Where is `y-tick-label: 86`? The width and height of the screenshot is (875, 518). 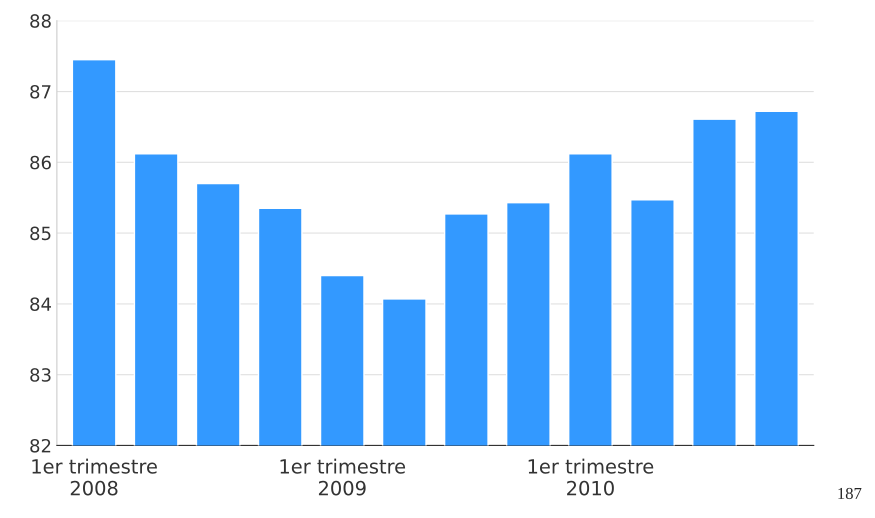
y-tick-label: 86 is located at coordinates (40, 163).